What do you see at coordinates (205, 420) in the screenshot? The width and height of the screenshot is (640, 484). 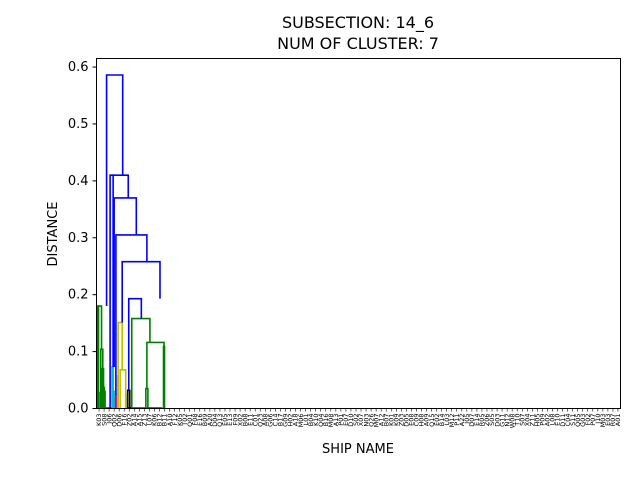 I see `leaf-label: B09` at bounding box center [205, 420].